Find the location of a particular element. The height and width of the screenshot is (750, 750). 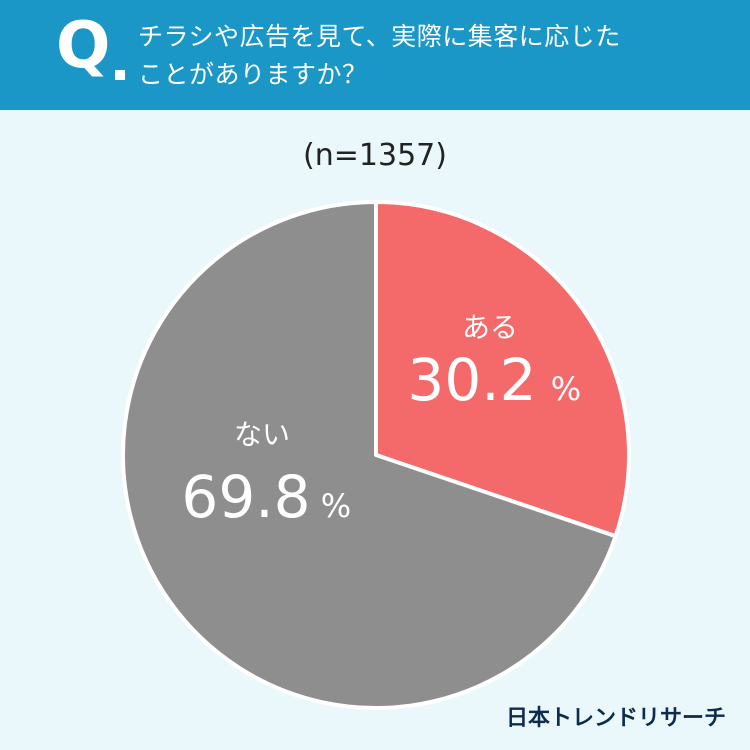

question-line-1: チラシや広告を見て、実際に集客に応じた is located at coordinates (379, 36).